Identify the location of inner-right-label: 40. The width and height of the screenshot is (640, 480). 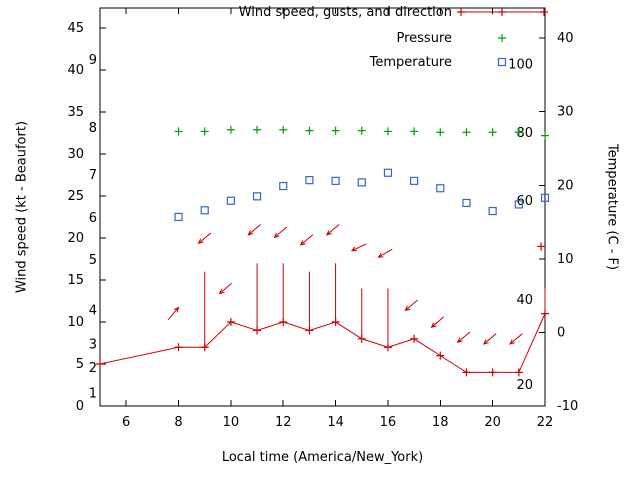
(524, 300).